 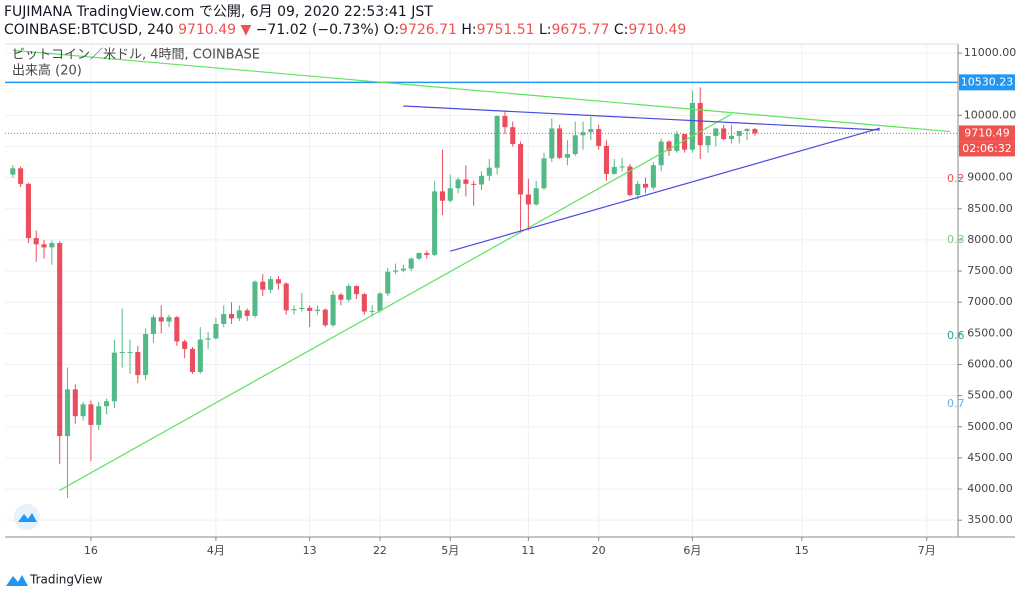 I want to click on header-segment: COINBASE:BTCUSD, 240, so click(x=91, y=30).